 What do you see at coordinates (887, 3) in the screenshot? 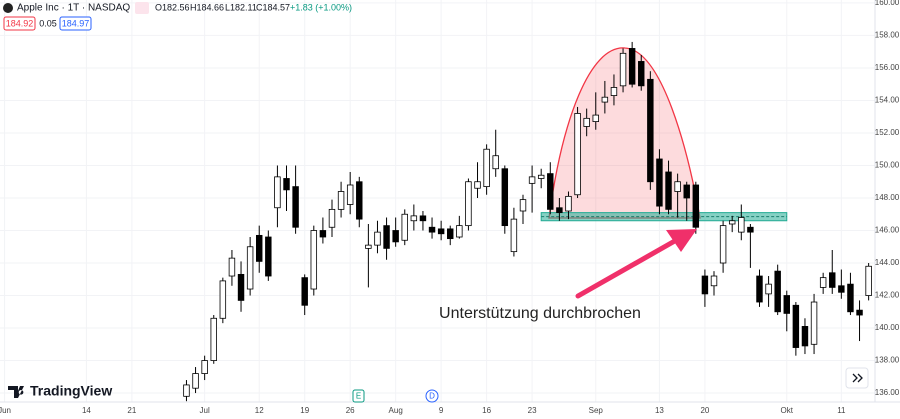
I see `y-tick-label: 160.00` at bounding box center [887, 3].